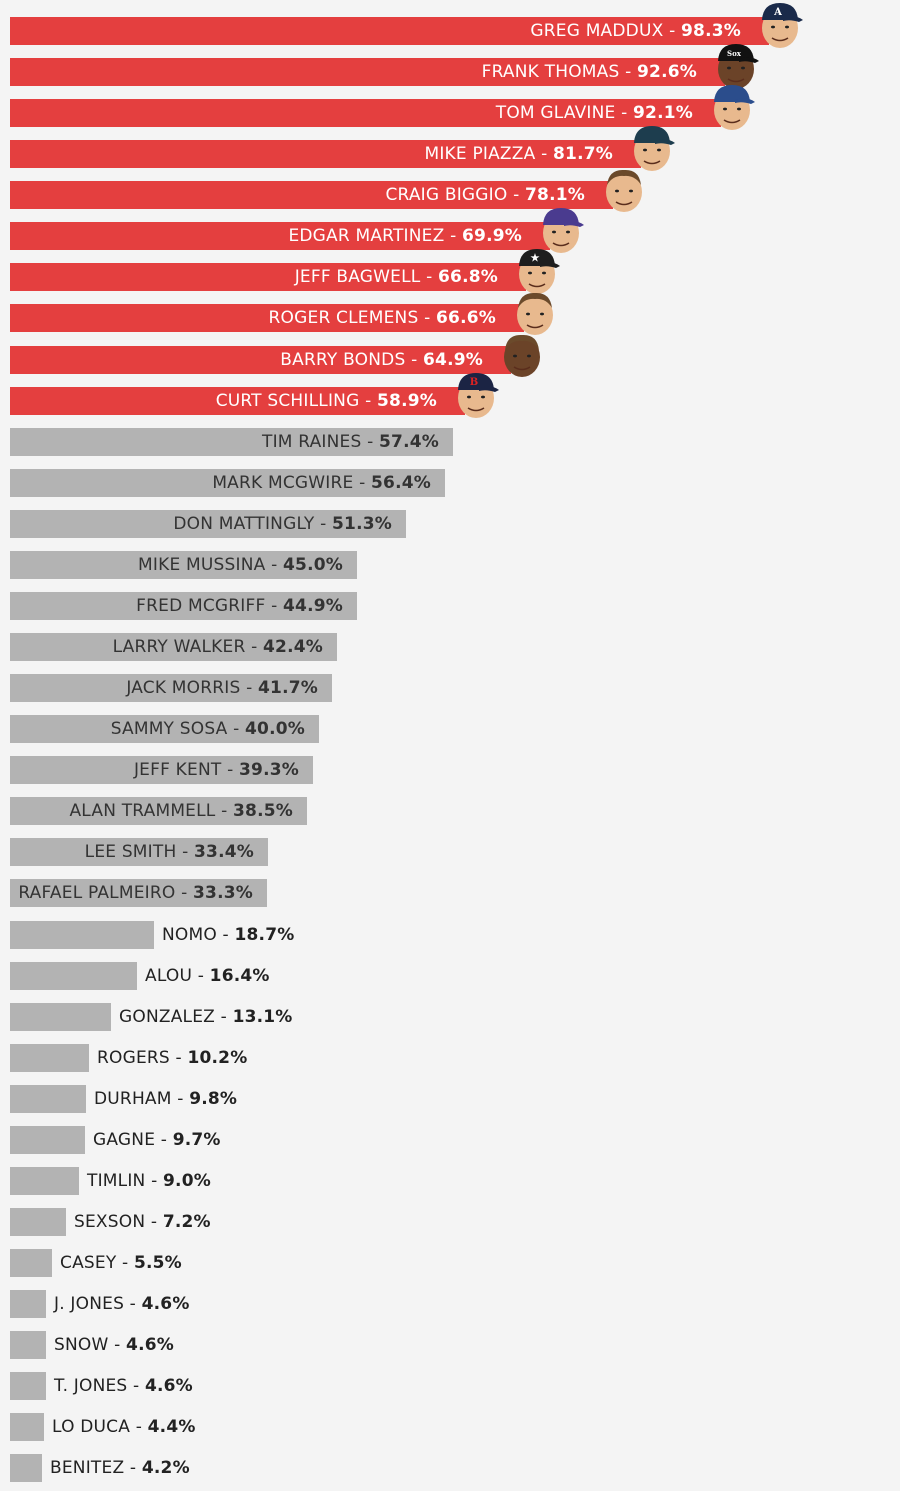  What do you see at coordinates (375, 31) in the screenshot?
I see `bar-label-1: GREG MADDUX - 98.3%` at bounding box center [375, 31].